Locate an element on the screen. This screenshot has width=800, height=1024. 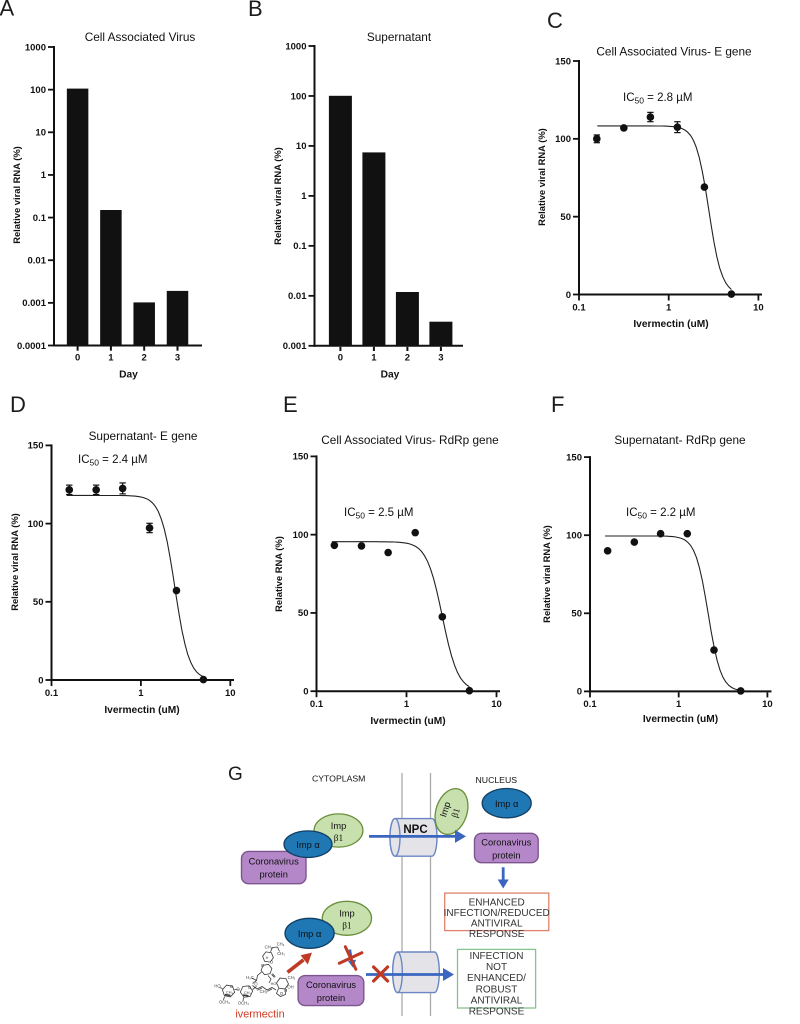
svg-text: Cell Associated Virus- E gene is located at coordinates (674, 52).